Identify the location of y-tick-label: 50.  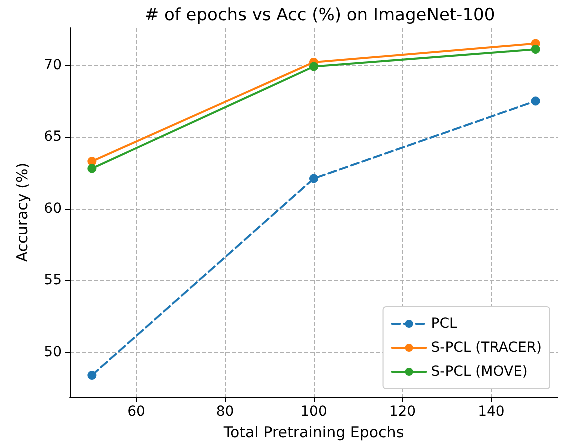
(53, 352).